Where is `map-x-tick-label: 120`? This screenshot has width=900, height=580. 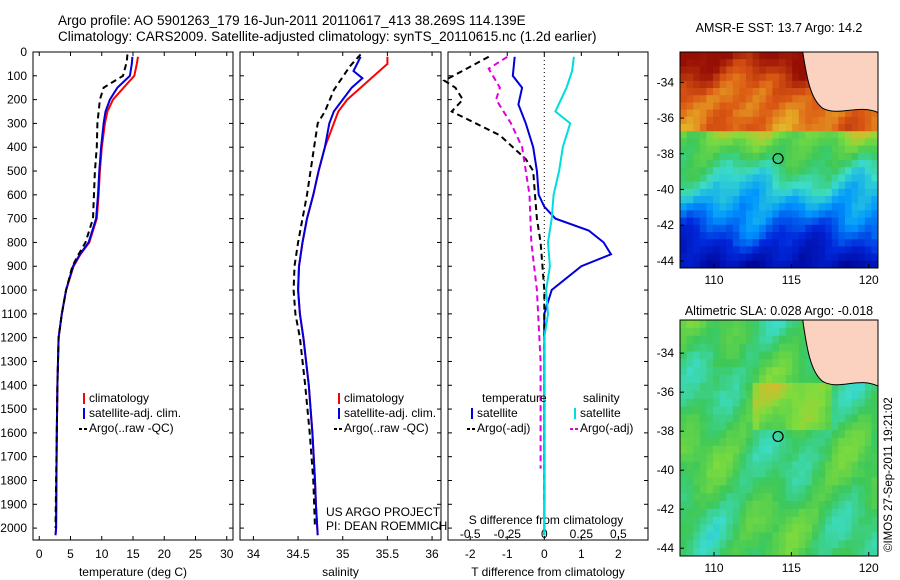
map-x-tick-label: 120 is located at coordinates (869, 568).